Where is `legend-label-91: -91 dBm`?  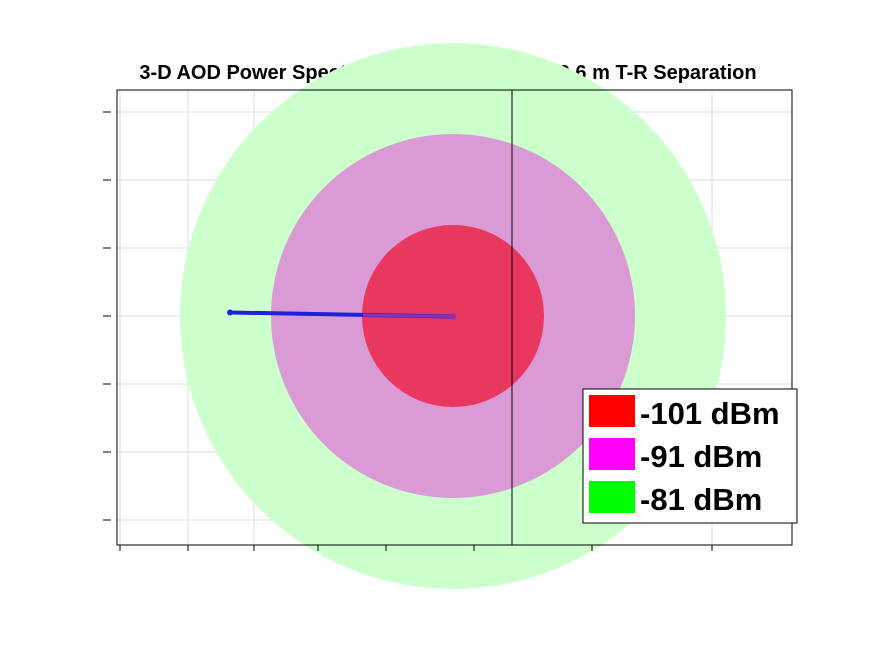
legend-label-91: -91 dBm is located at coordinates (701, 456).